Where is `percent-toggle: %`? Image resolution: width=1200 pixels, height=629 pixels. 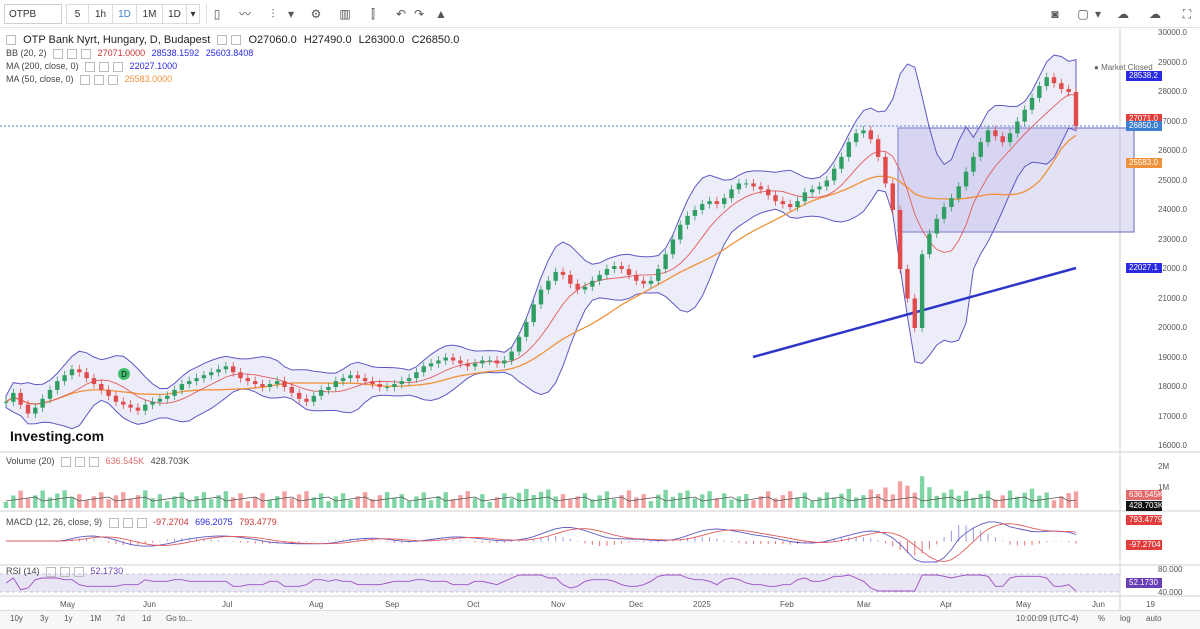 percent-toggle: % is located at coordinates (1102, 618).